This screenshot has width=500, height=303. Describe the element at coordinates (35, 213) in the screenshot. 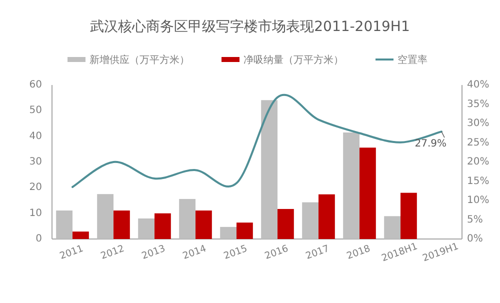

I see `y-tick-label: 10` at that location.